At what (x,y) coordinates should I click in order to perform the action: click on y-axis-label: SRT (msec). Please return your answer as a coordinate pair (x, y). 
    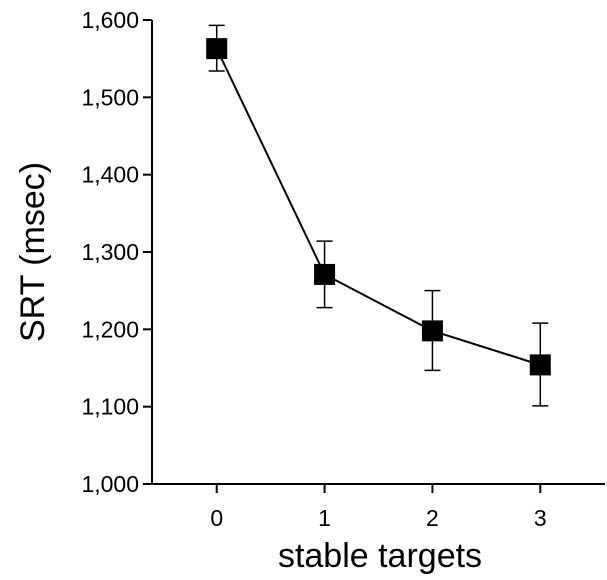
    Looking at the image, I should click on (33, 252).